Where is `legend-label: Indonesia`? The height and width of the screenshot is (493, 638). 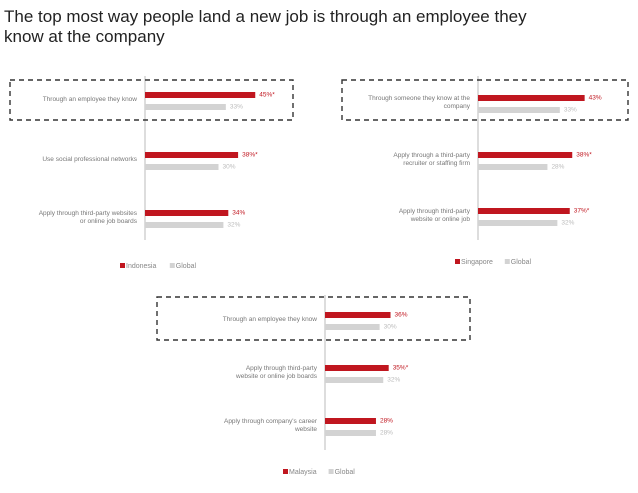 legend-label: Indonesia is located at coordinates (141, 266).